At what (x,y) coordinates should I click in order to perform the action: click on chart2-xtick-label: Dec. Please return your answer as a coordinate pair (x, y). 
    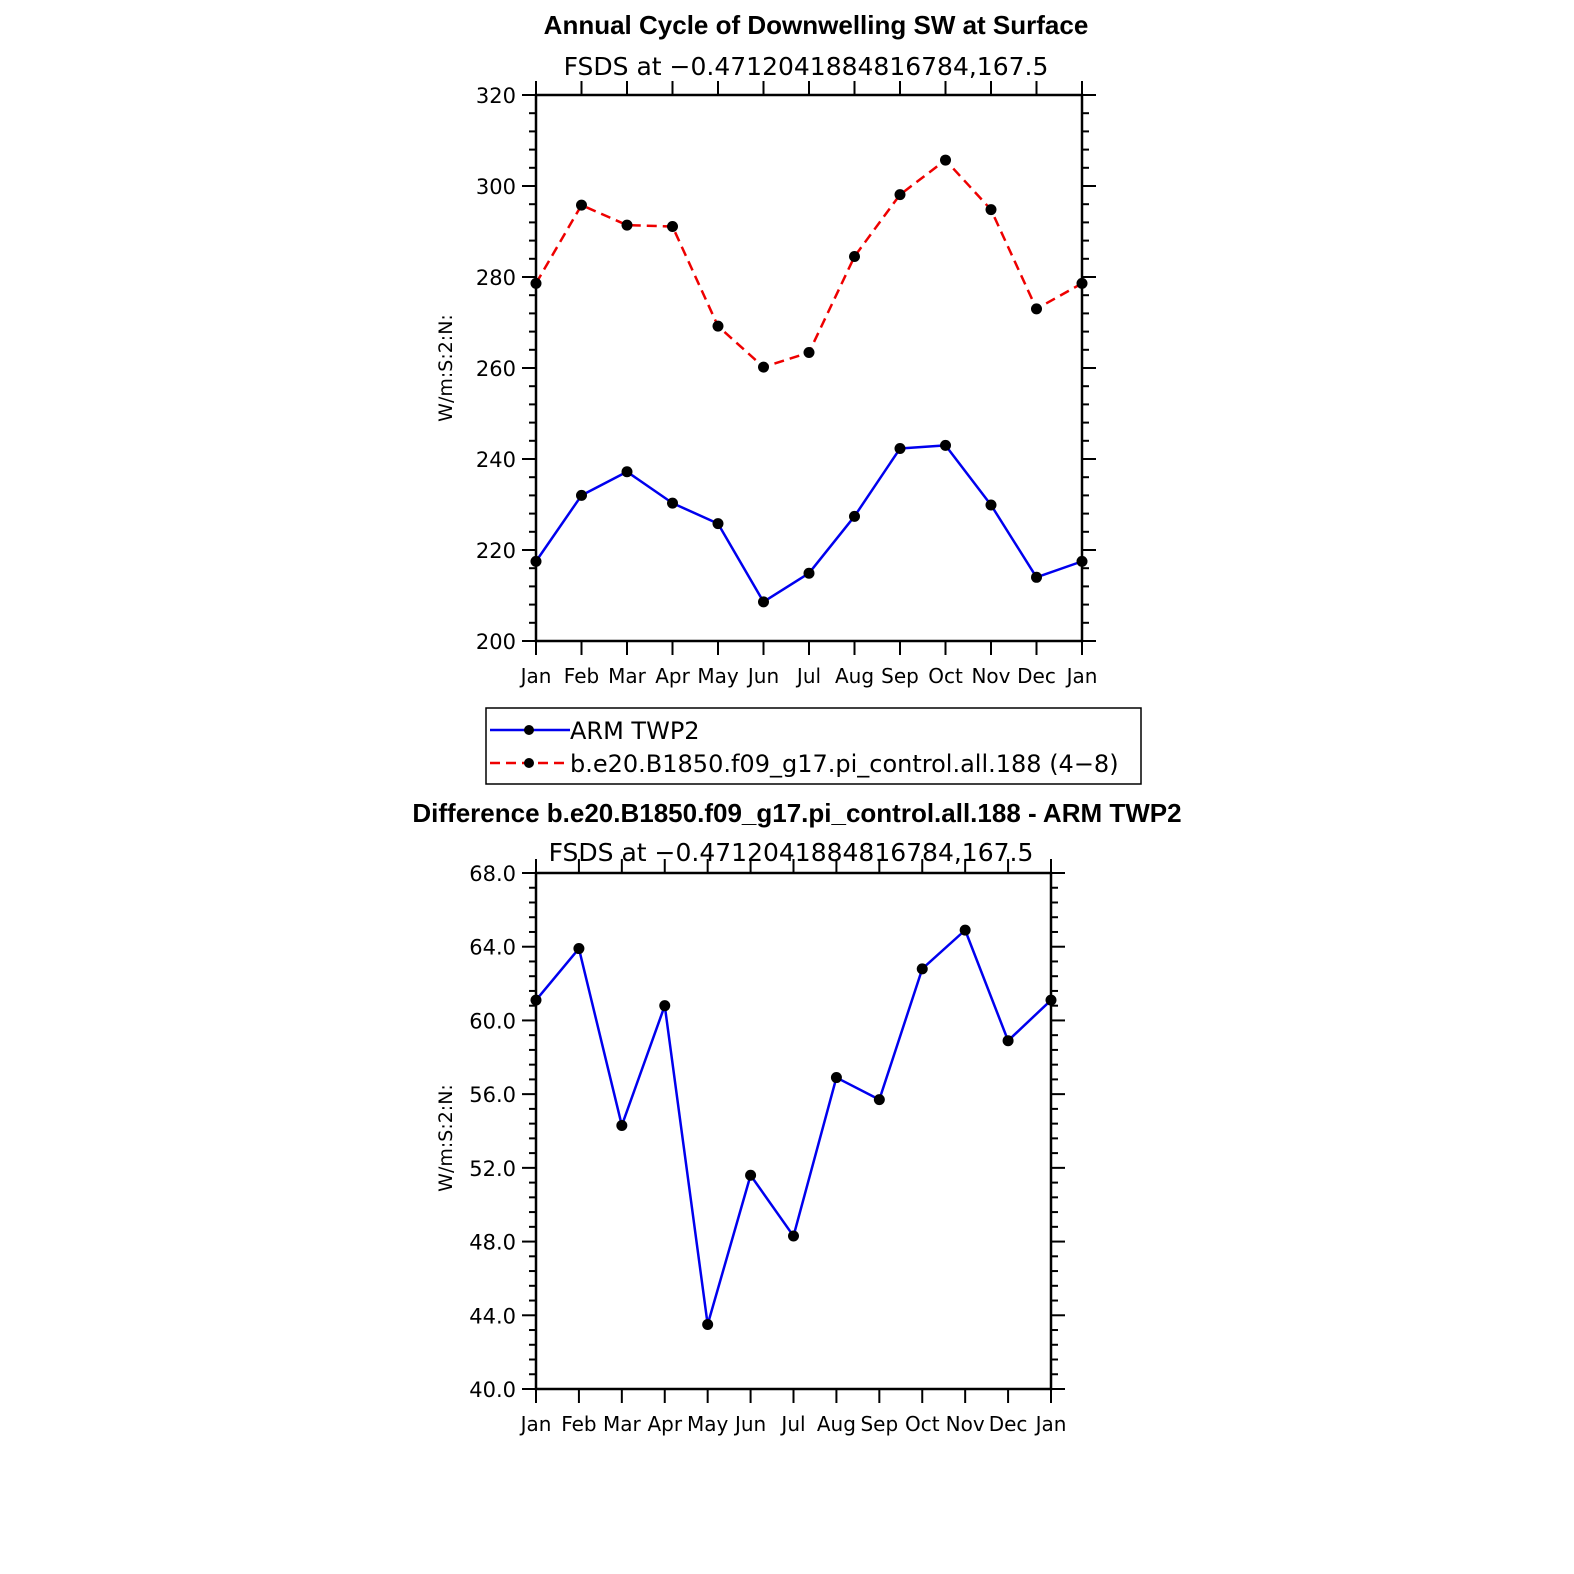
    Looking at the image, I should click on (1008, 1424).